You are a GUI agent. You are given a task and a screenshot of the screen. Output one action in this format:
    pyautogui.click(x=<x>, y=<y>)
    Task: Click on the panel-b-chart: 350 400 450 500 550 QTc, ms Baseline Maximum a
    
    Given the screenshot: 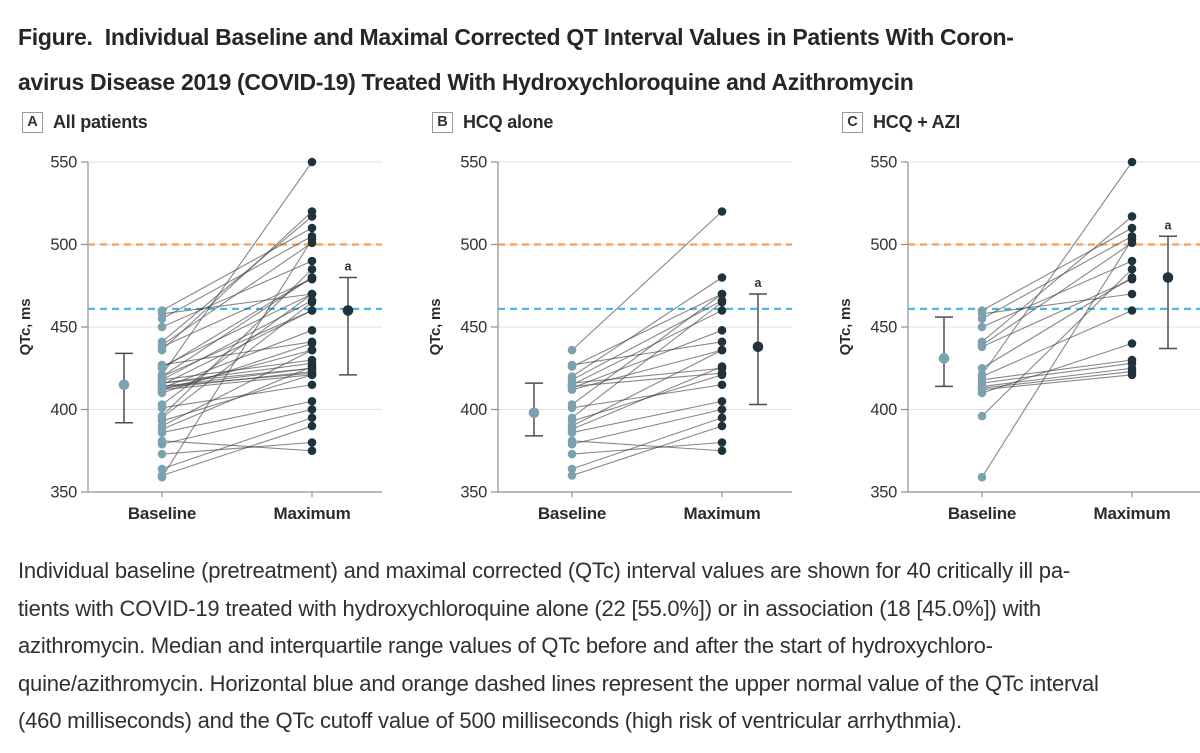 What is the action you would take?
    pyautogui.click(x=609, y=338)
    